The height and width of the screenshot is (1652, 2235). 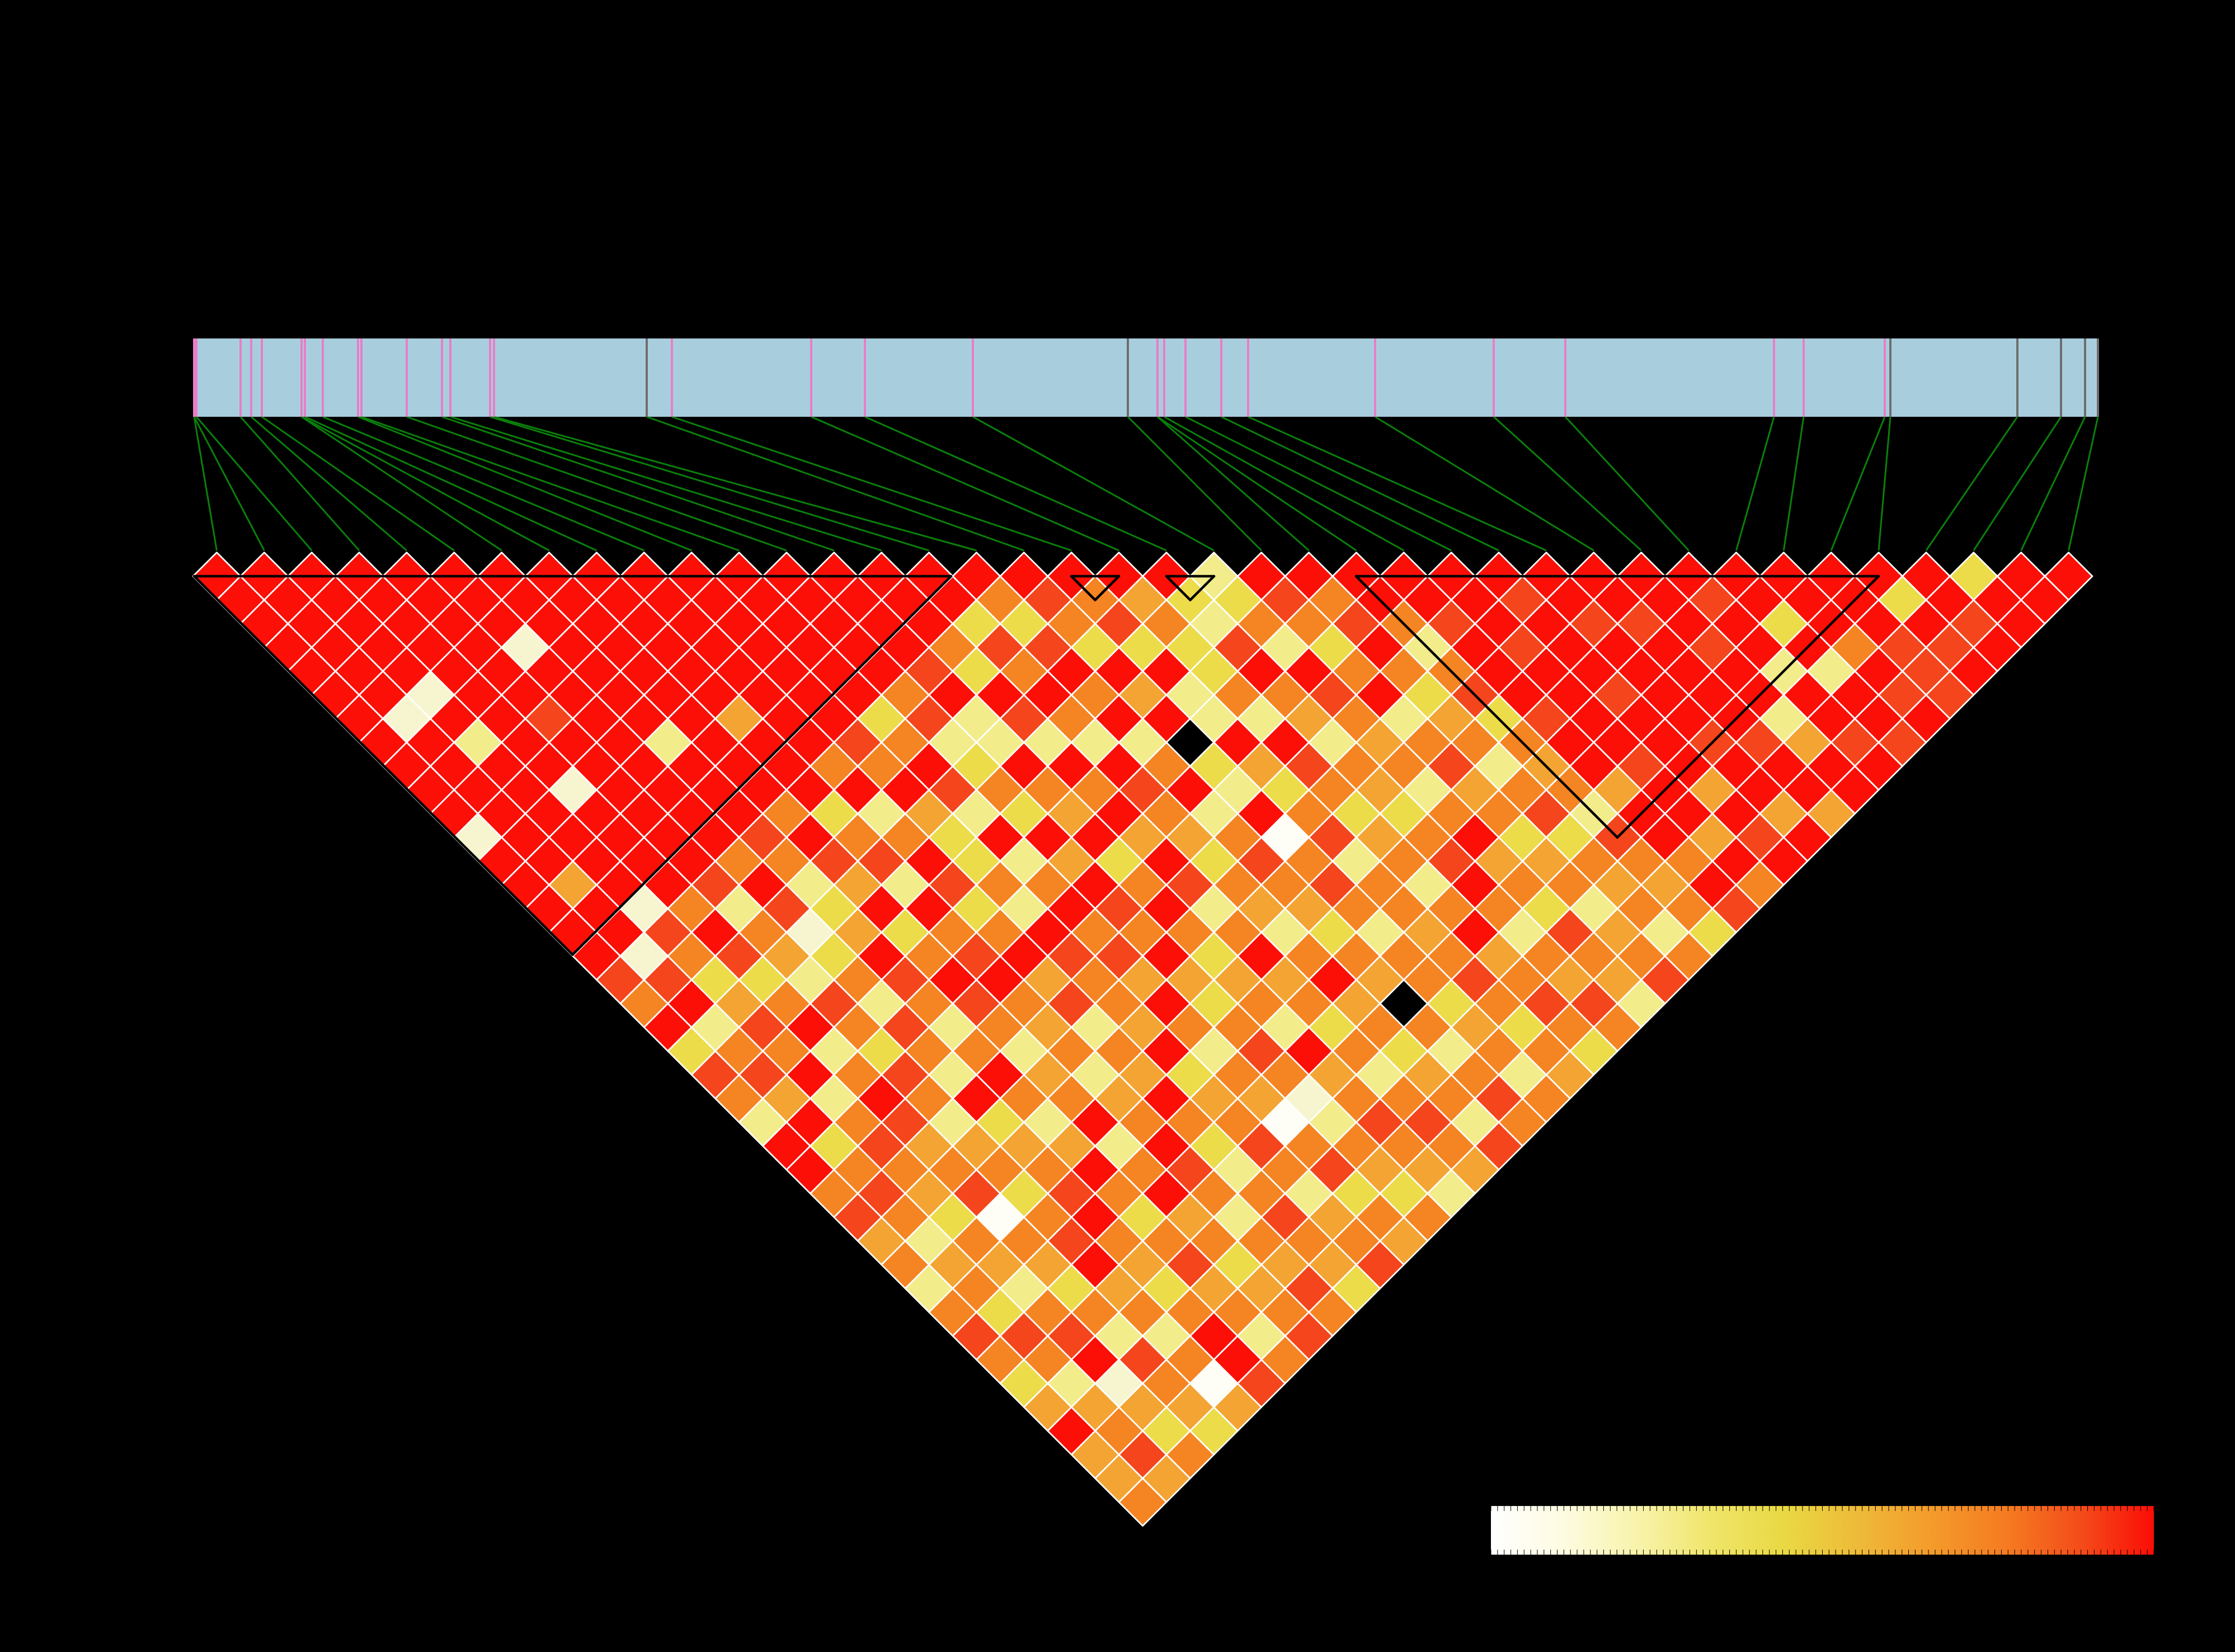 I want to click on color-key, so click(x=1822, y=1531).